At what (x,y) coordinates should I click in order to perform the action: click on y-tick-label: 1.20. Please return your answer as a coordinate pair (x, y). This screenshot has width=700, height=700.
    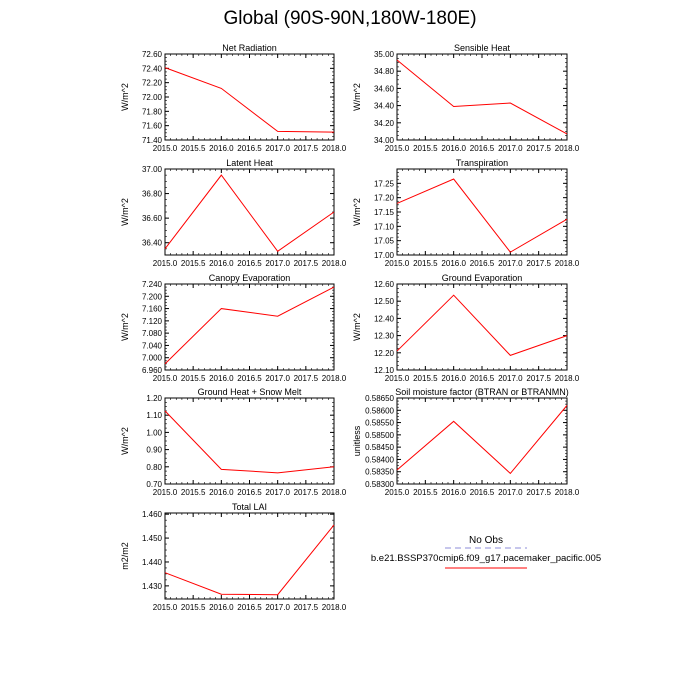
    Looking at the image, I should click on (154, 398).